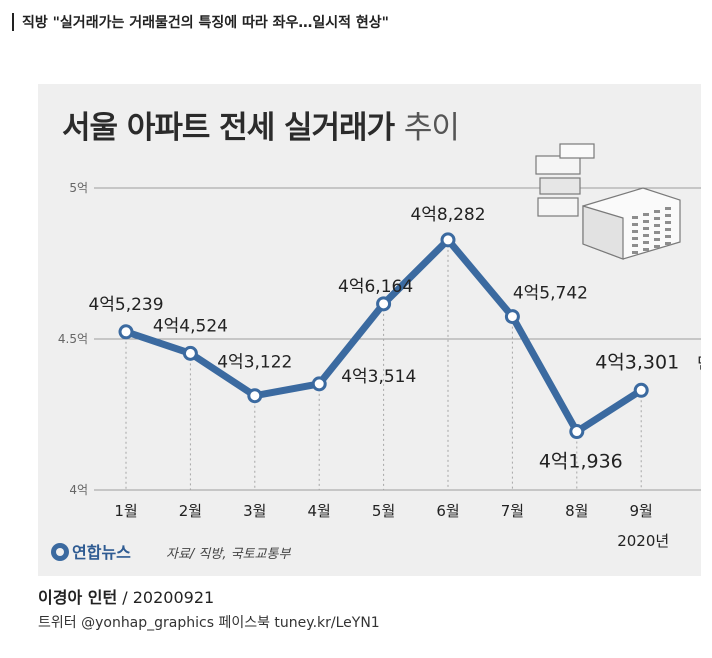 The height and width of the screenshot is (658, 712). Describe the element at coordinates (228, 128) in the screenshot. I see `chart-title-main: 서울 아파트 전세 실거래가` at that location.